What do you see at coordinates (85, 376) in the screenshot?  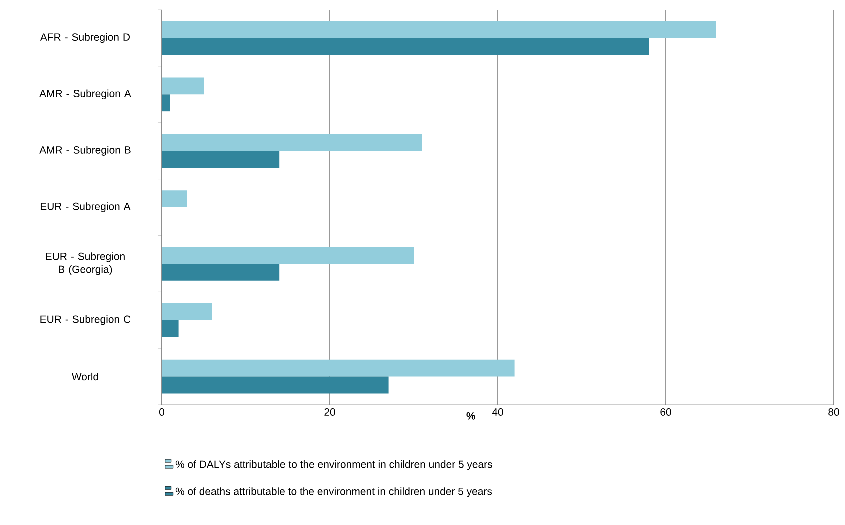 I see `y-tick-label: World` at bounding box center [85, 376].